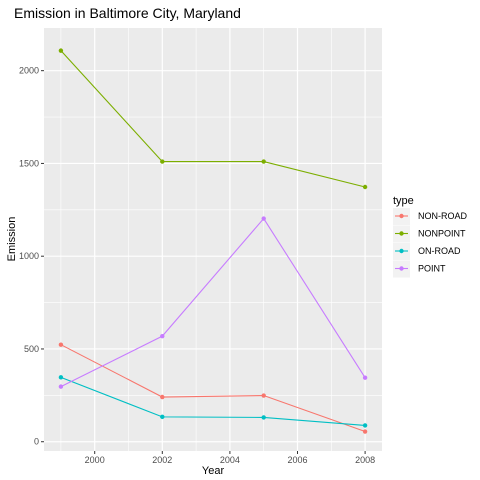 This screenshot has height=480, width=480. I want to click on x-tick-label: 2004, so click(230, 460).